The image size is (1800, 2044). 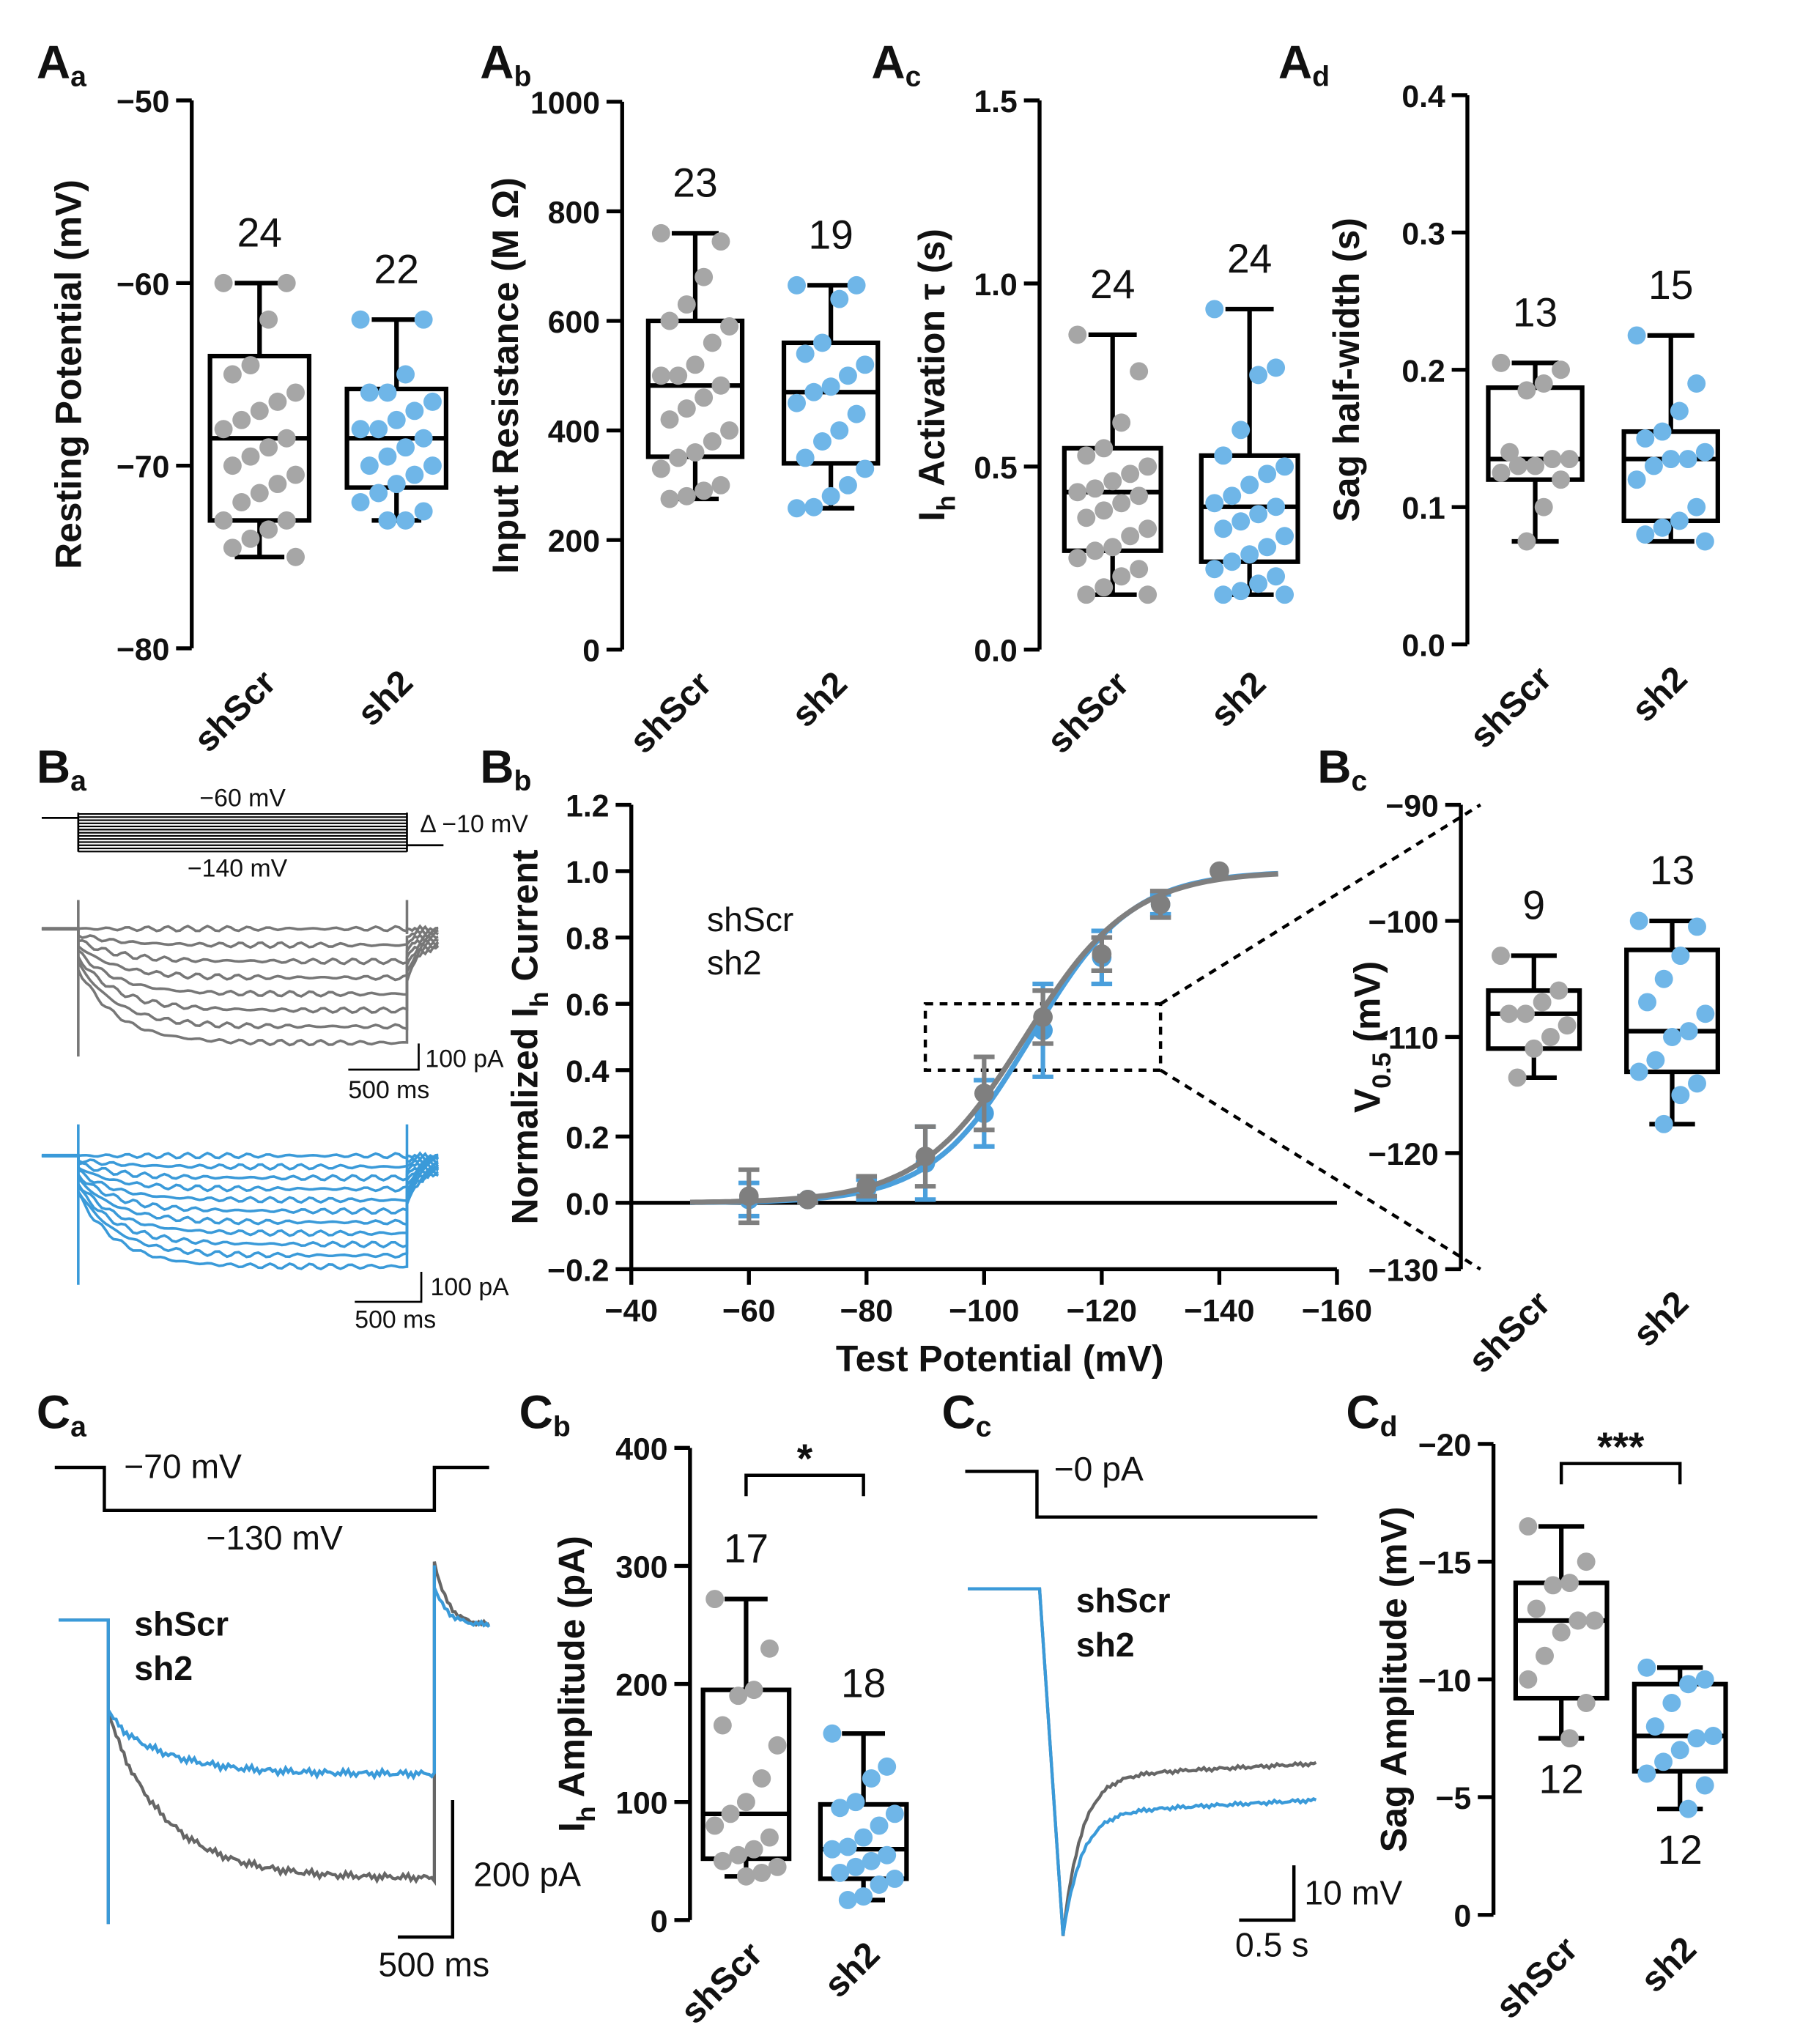 What do you see at coordinates (1670, 285) in the screenshot?
I see `n-label: 15` at bounding box center [1670, 285].